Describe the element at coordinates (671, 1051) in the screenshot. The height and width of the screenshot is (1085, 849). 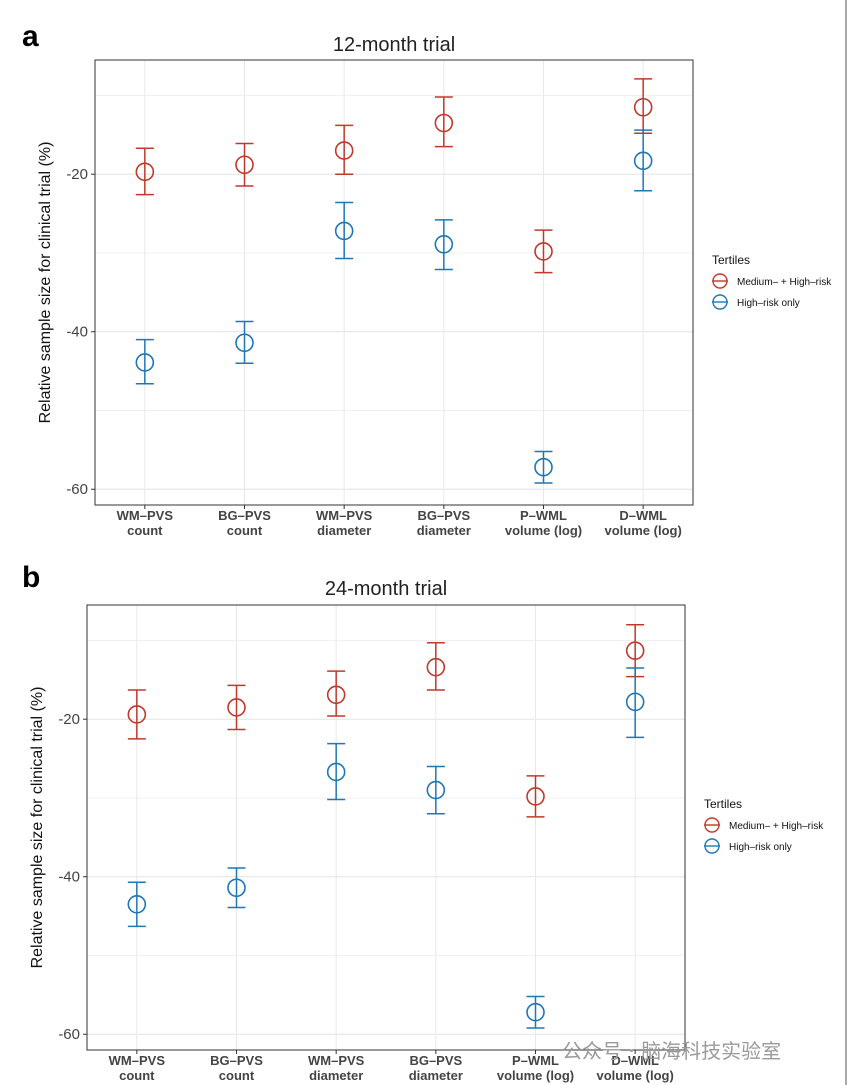
I see `watermark: 公众号 · 脑海科技实验室` at that location.